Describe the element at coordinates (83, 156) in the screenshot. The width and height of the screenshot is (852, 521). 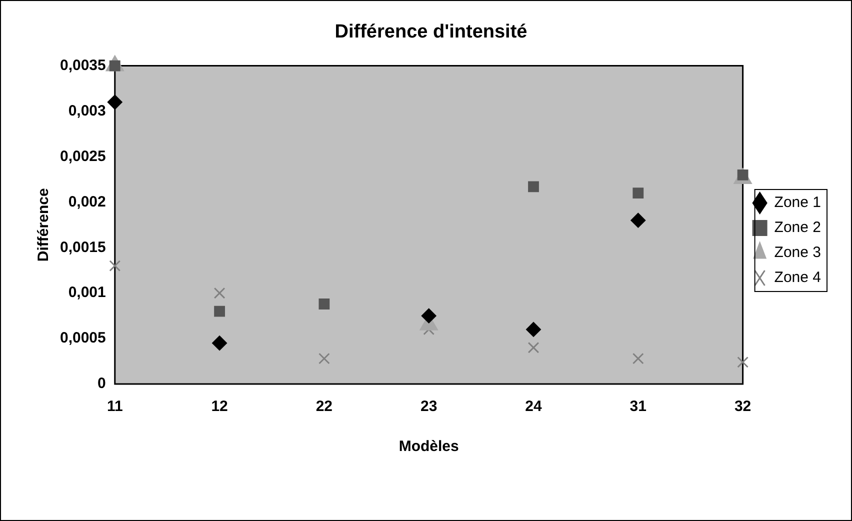
I see `y-tick-label: 0,0025` at that location.